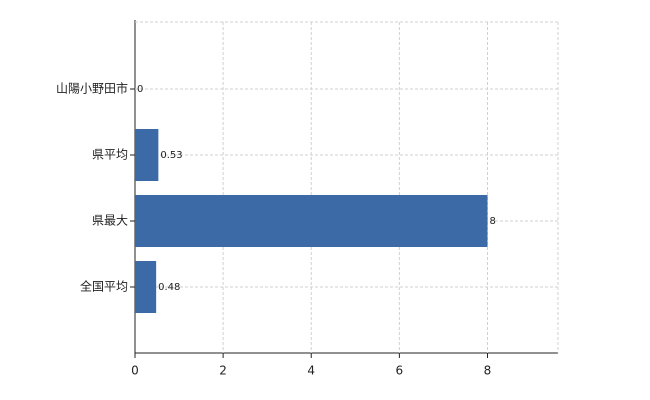  I want to click on y-tick-label: 県最大, so click(110, 221).